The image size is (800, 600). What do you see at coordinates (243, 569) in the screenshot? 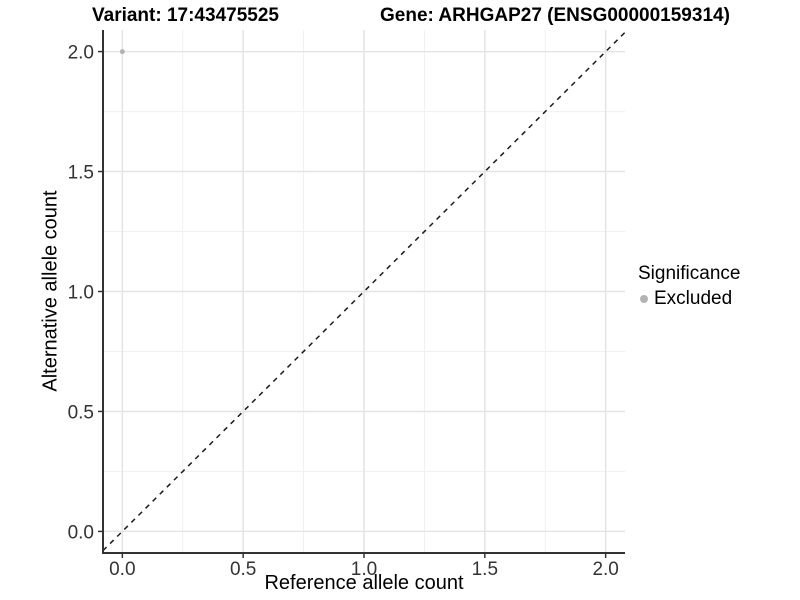
I see `x-tick-label: 0.5` at bounding box center [243, 569].